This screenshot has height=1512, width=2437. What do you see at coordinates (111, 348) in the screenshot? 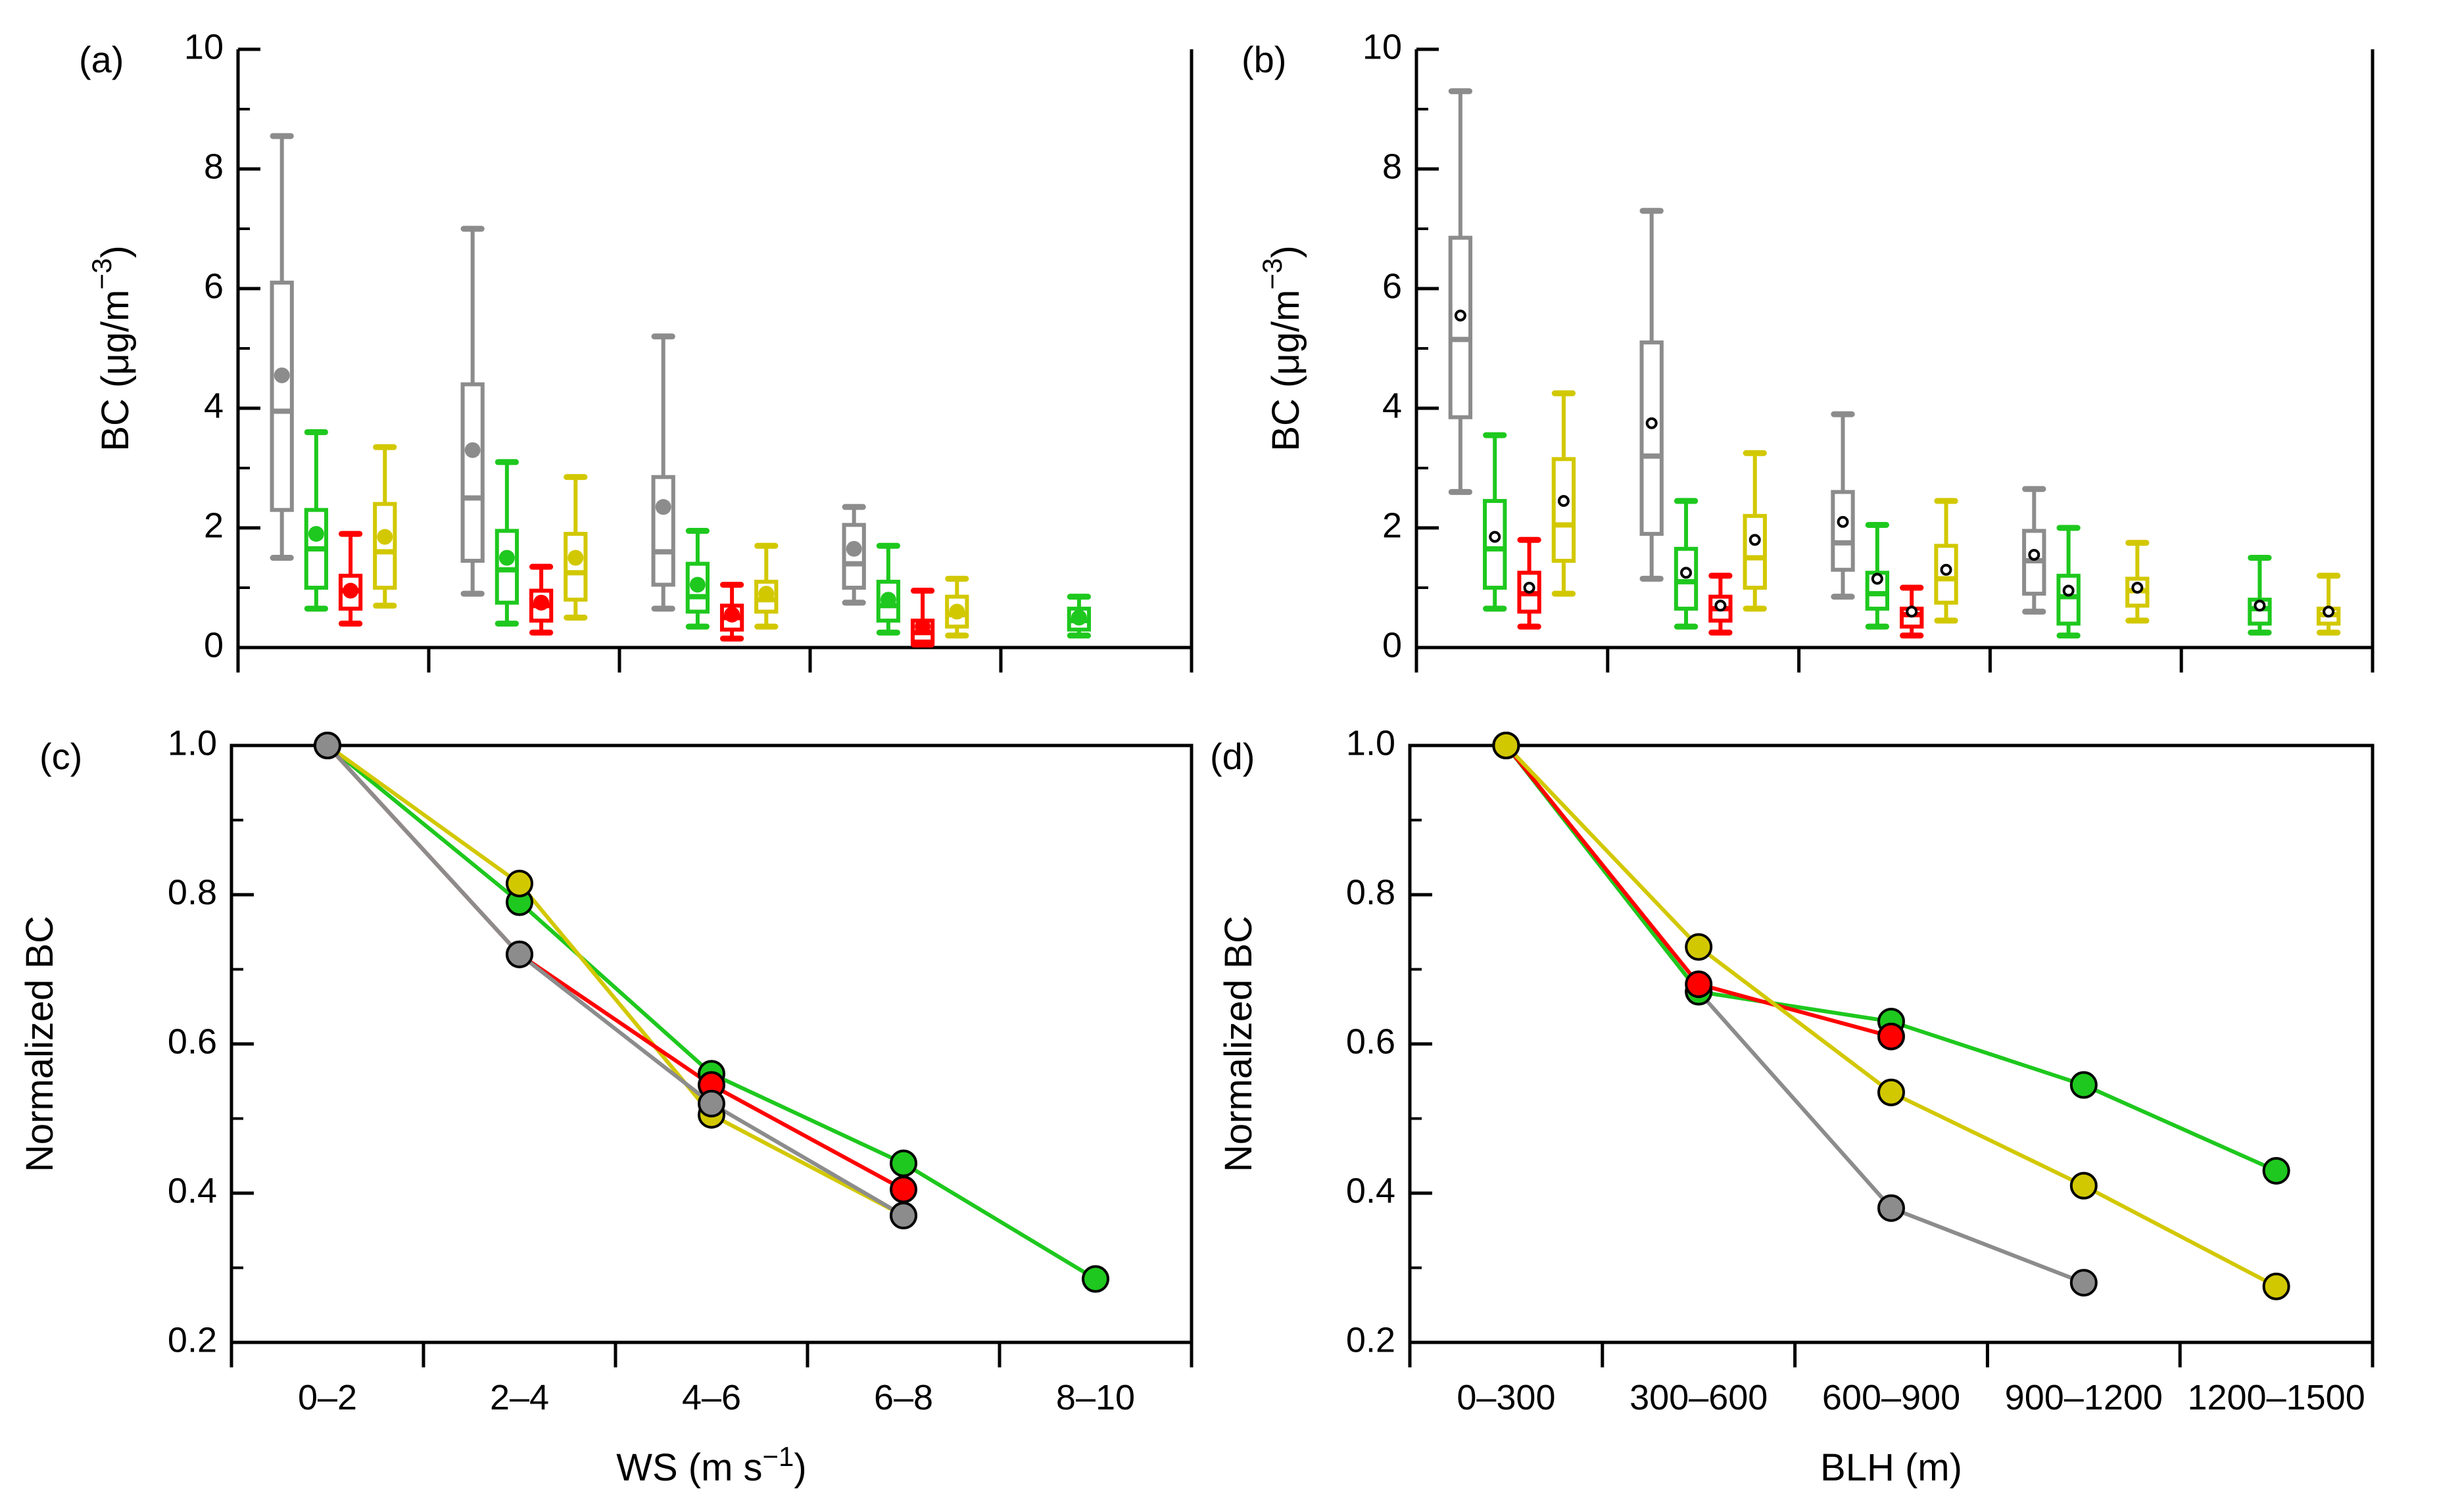
I see `y-axis-title: BC (μg/m−3)` at bounding box center [111, 348].